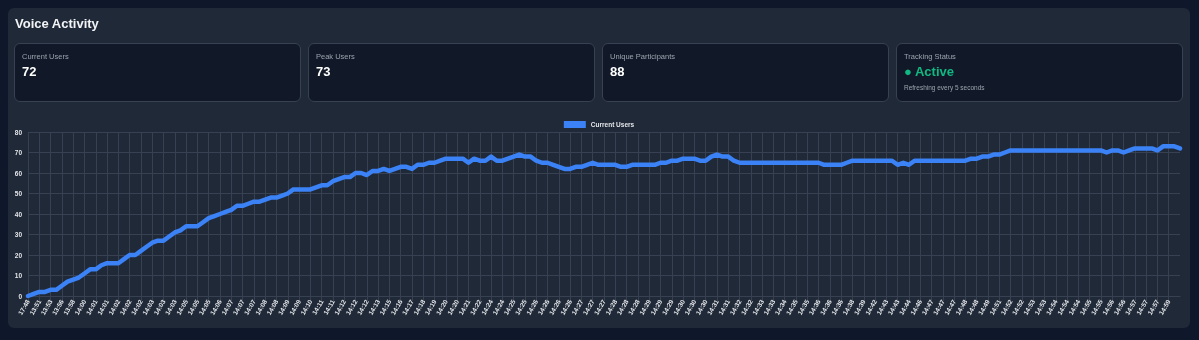 The width and height of the screenshot is (1199, 340). What do you see at coordinates (324, 71) in the screenshot?
I see `text: 73` at bounding box center [324, 71].